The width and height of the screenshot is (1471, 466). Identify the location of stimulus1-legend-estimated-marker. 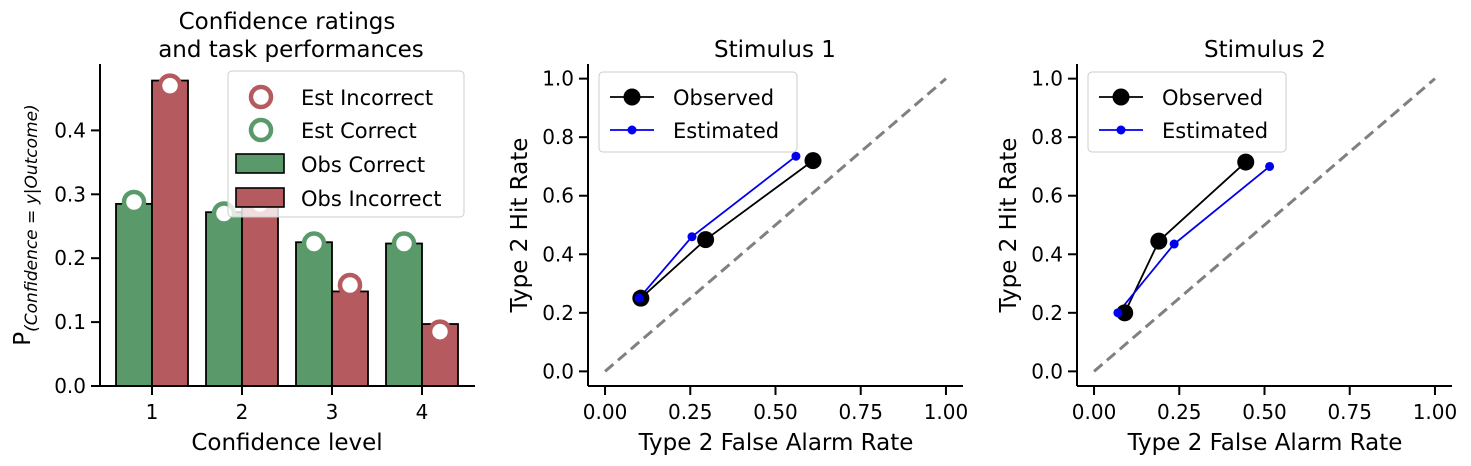
(632, 130).